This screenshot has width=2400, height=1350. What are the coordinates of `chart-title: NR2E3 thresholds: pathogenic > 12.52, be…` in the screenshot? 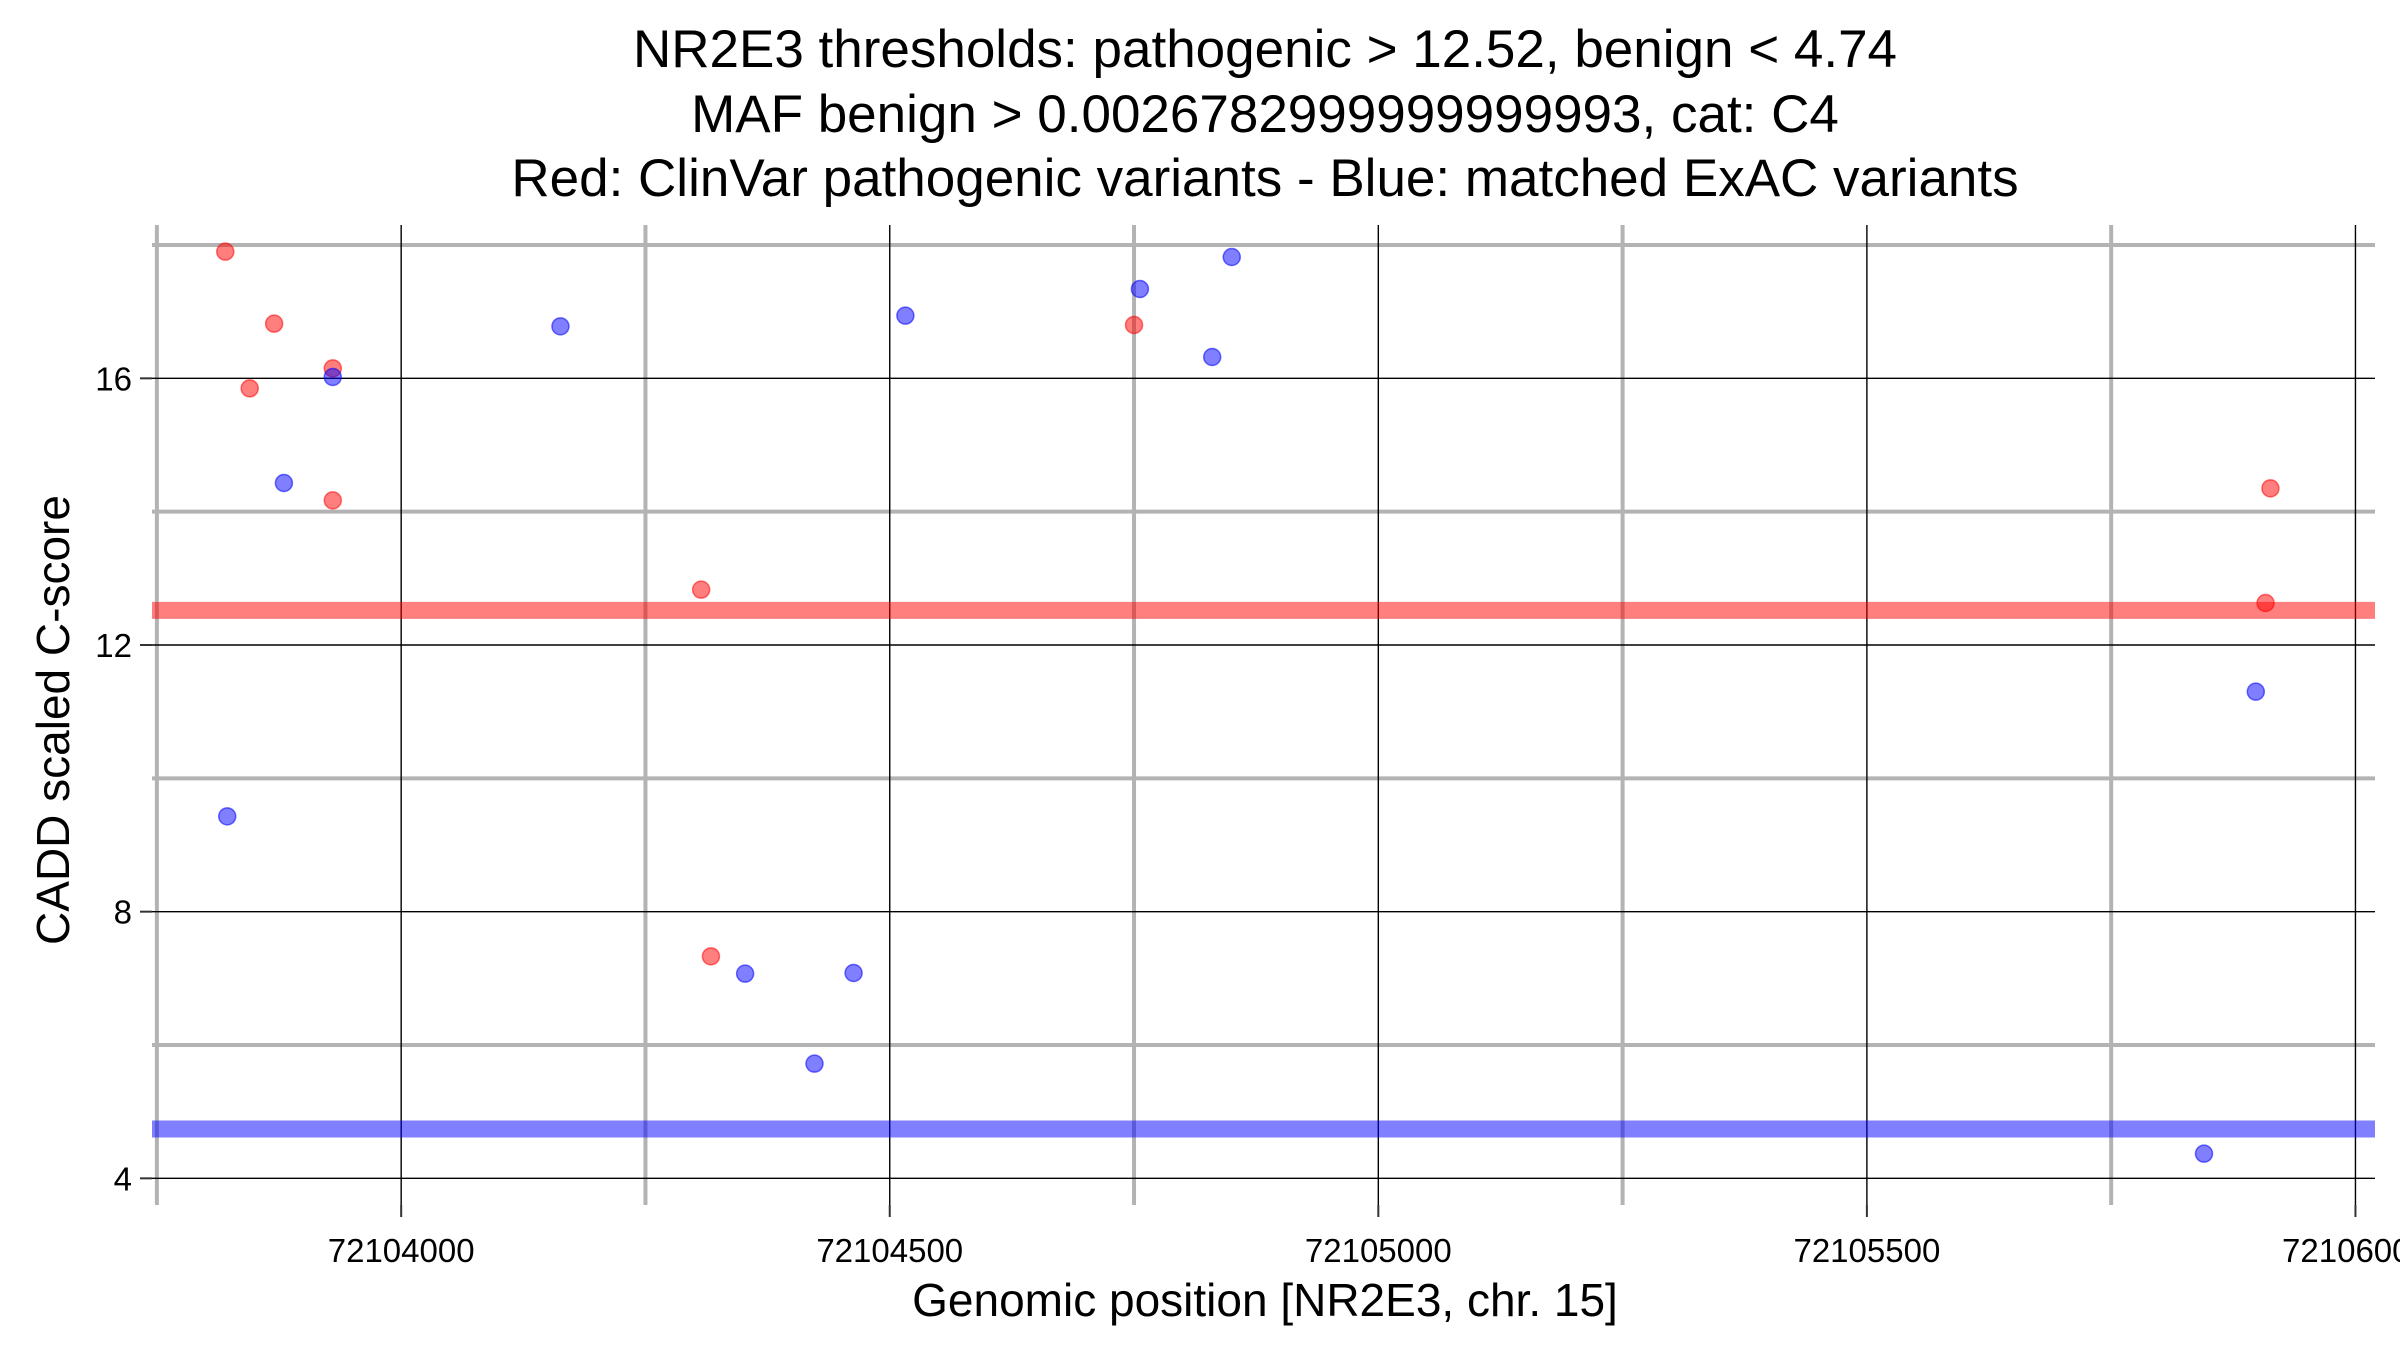 It's located at (1264, 114).